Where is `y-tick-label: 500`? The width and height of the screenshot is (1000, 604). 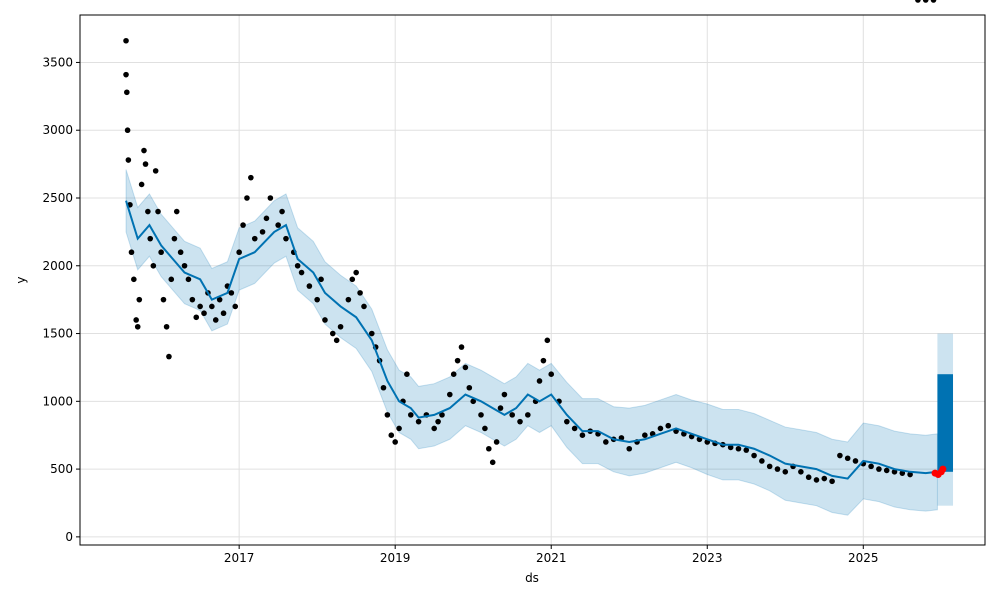 y-tick-label: 500 is located at coordinates (61, 469).